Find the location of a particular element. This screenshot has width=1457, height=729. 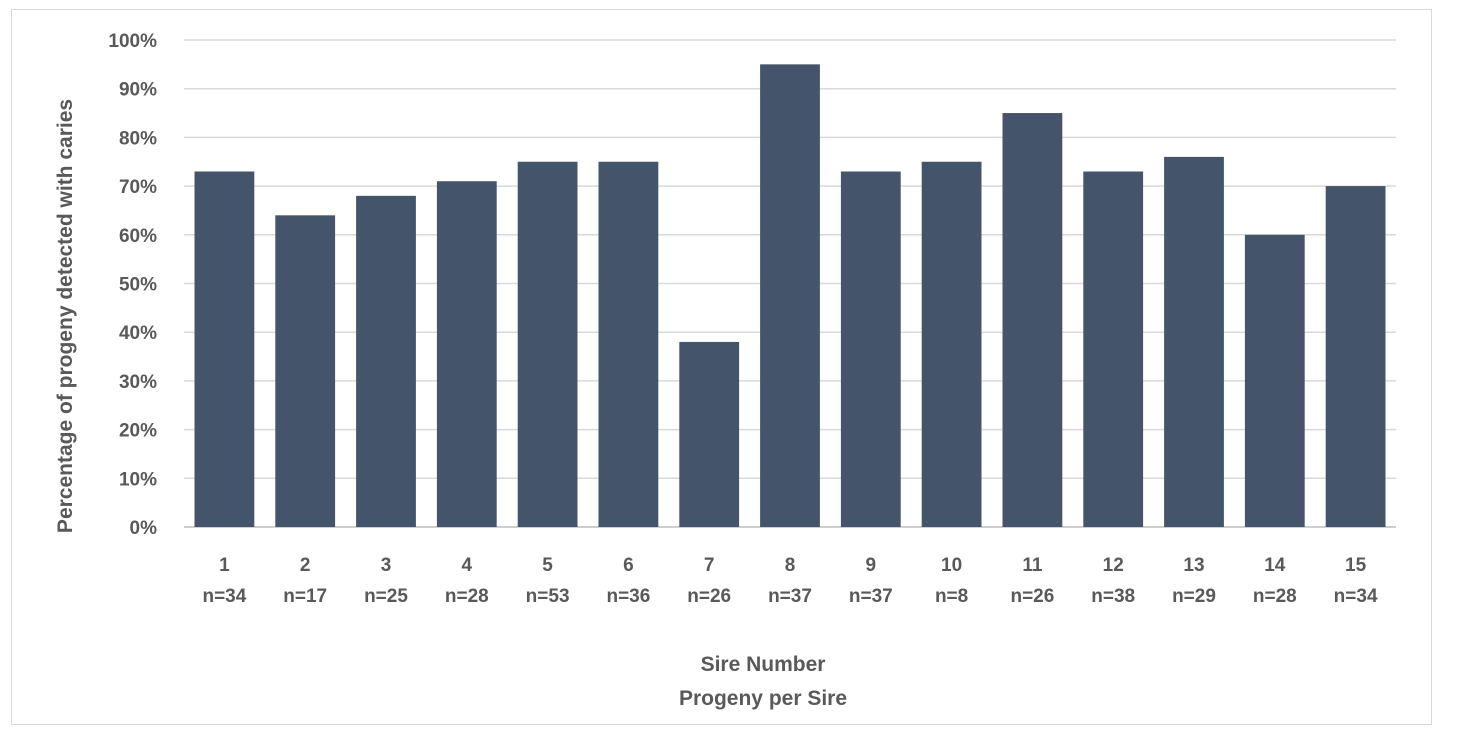

x-tick-label: 5 is located at coordinates (547, 565).